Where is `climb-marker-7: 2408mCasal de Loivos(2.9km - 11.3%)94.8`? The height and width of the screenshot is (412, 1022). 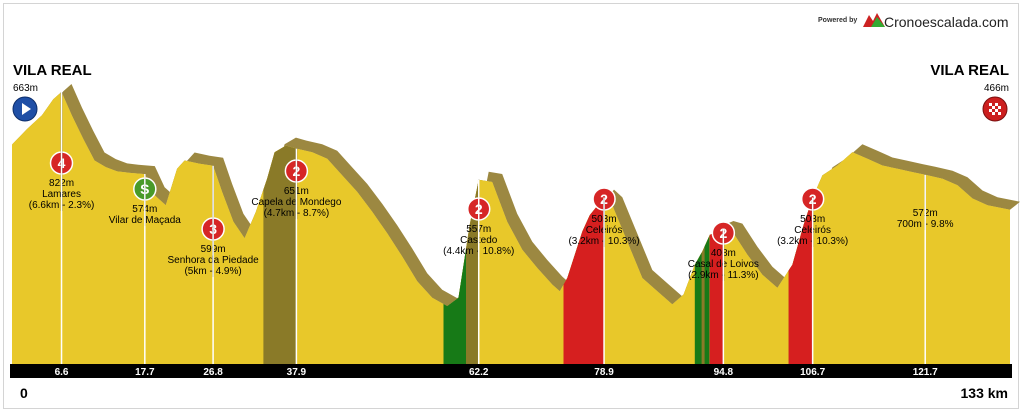
climb-marker-7: 2408mCasal de Loivos(2.9km - 11.3%)94.8 is located at coordinates (723, 299).